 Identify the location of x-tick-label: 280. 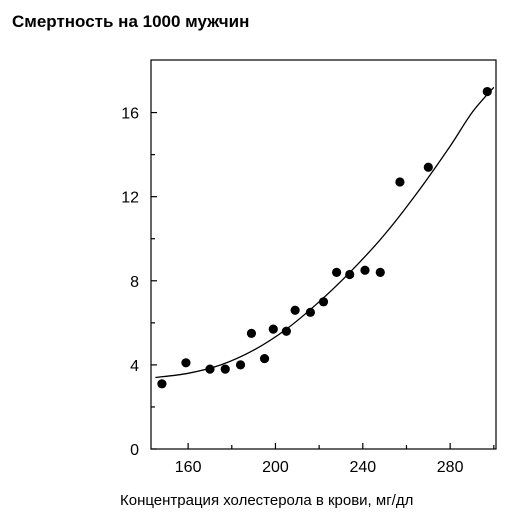
(450, 467).